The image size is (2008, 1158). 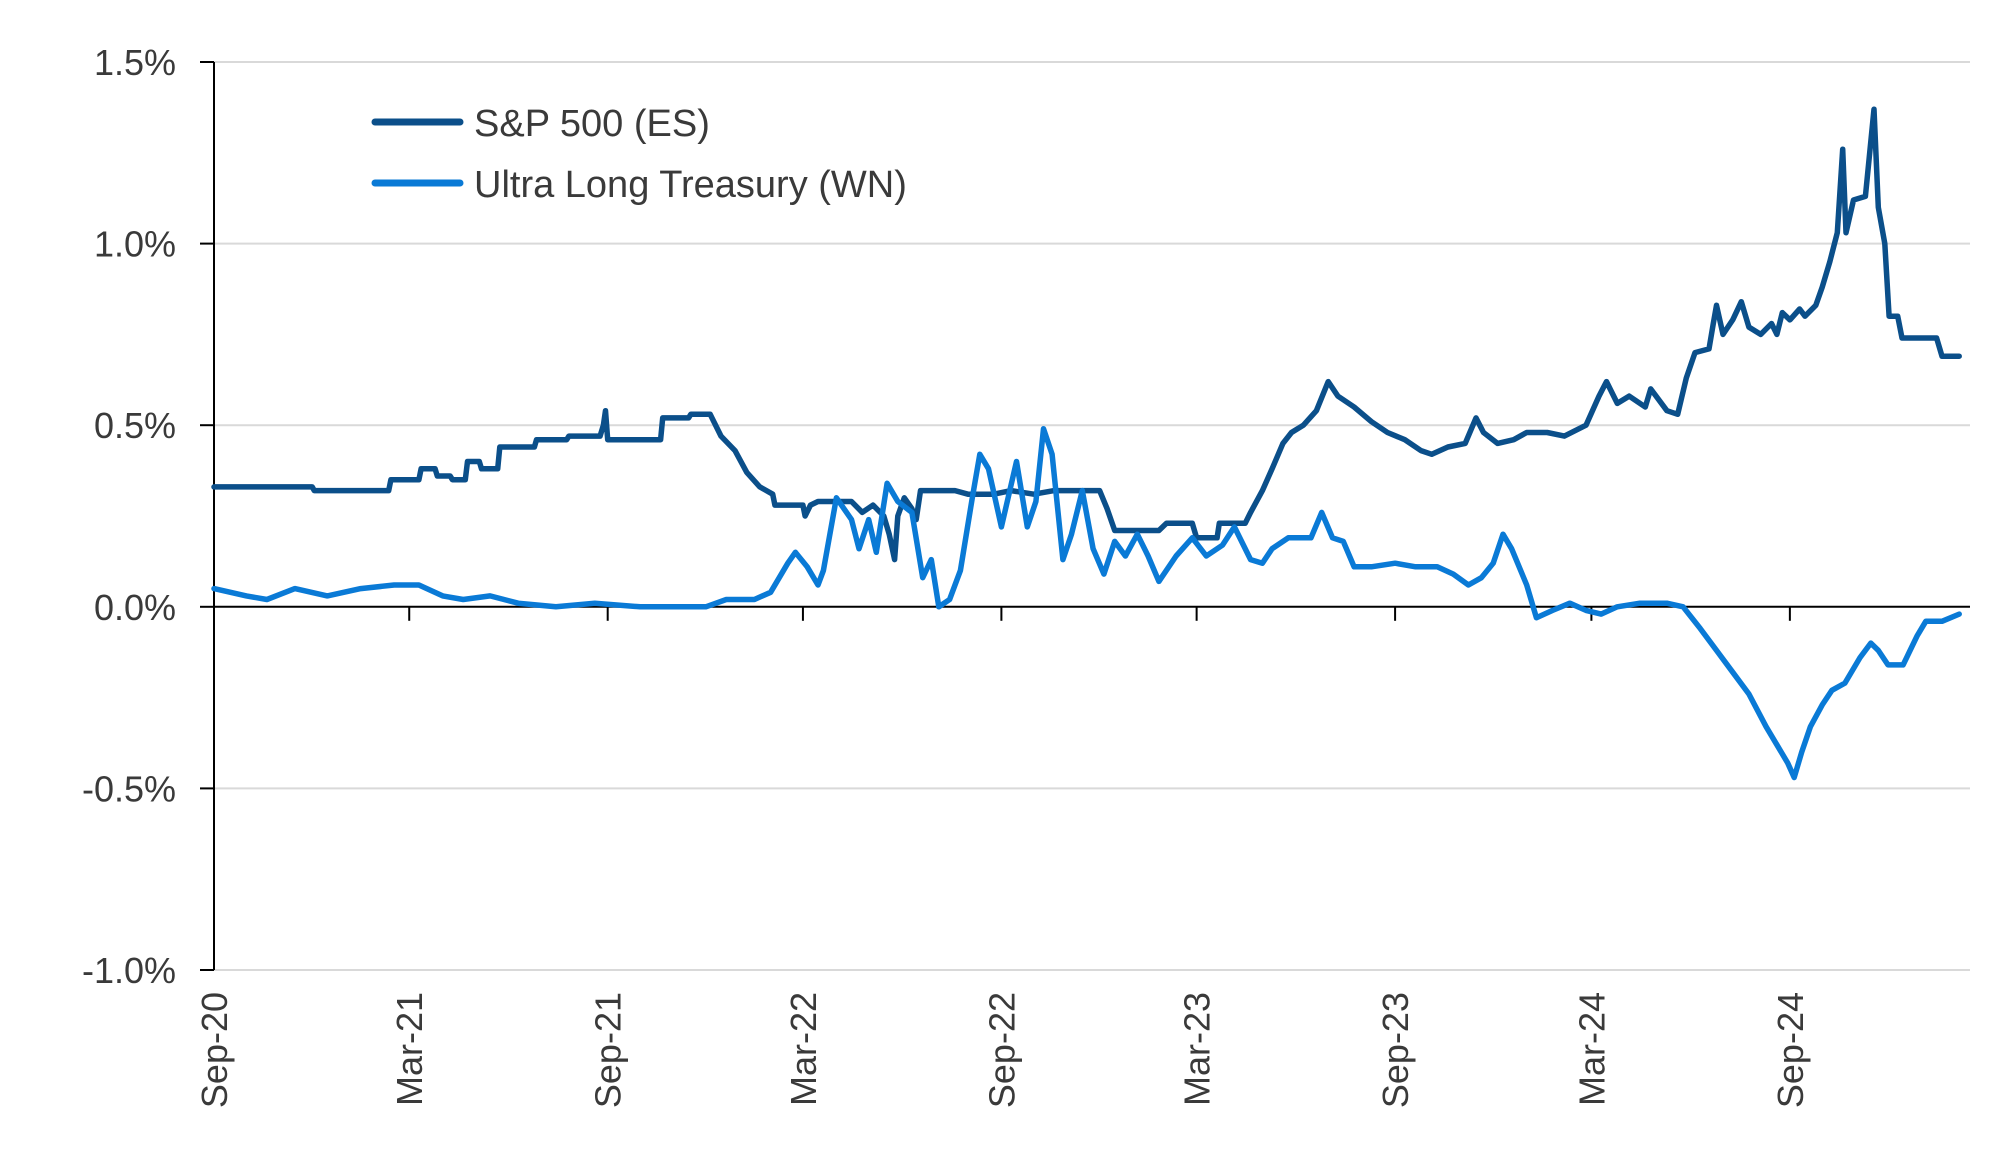 I want to click on x-tick-label: Sep-21, so click(x=608, y=1050).